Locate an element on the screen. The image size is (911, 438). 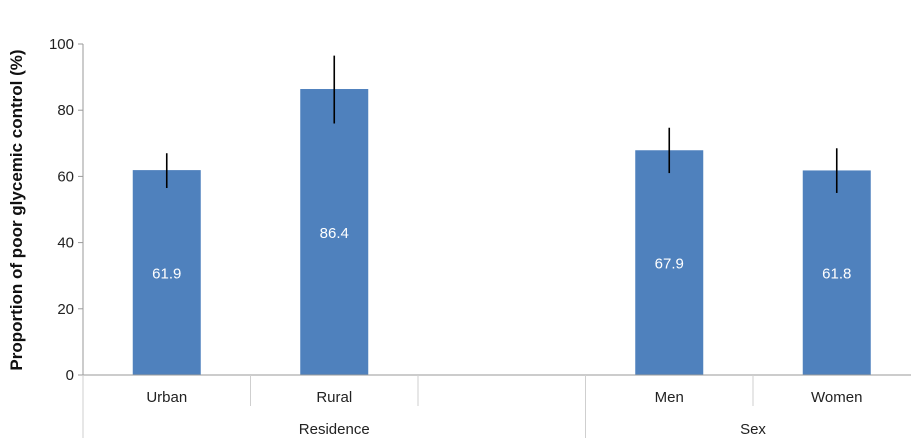
data-label: 61.8 is located at coordinates (836, 274).